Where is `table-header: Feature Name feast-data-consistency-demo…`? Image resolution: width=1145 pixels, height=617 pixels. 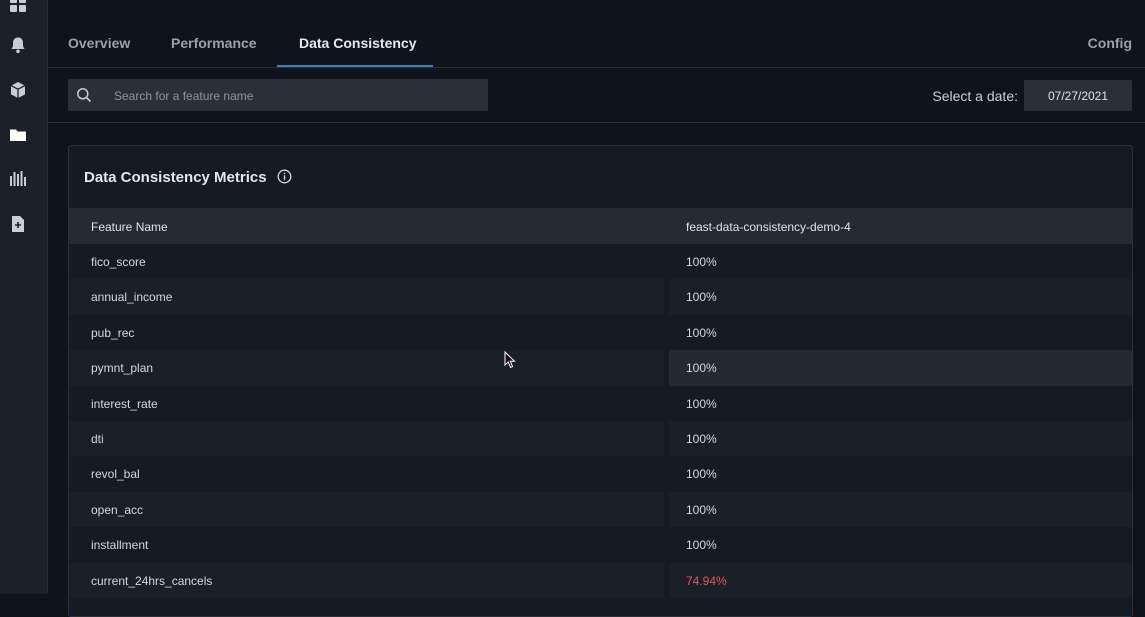
table-header: Feature Name feast-data-consistency-demo… is located at coordinates (600, 226).